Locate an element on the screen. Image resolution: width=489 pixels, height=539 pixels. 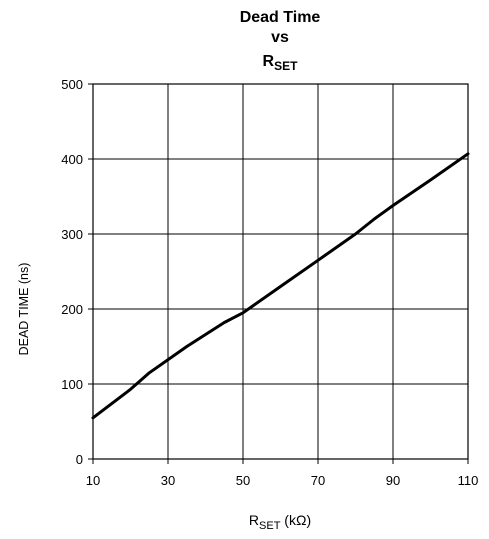
y-tick-label: 400 is located at coordinates (72, 159).